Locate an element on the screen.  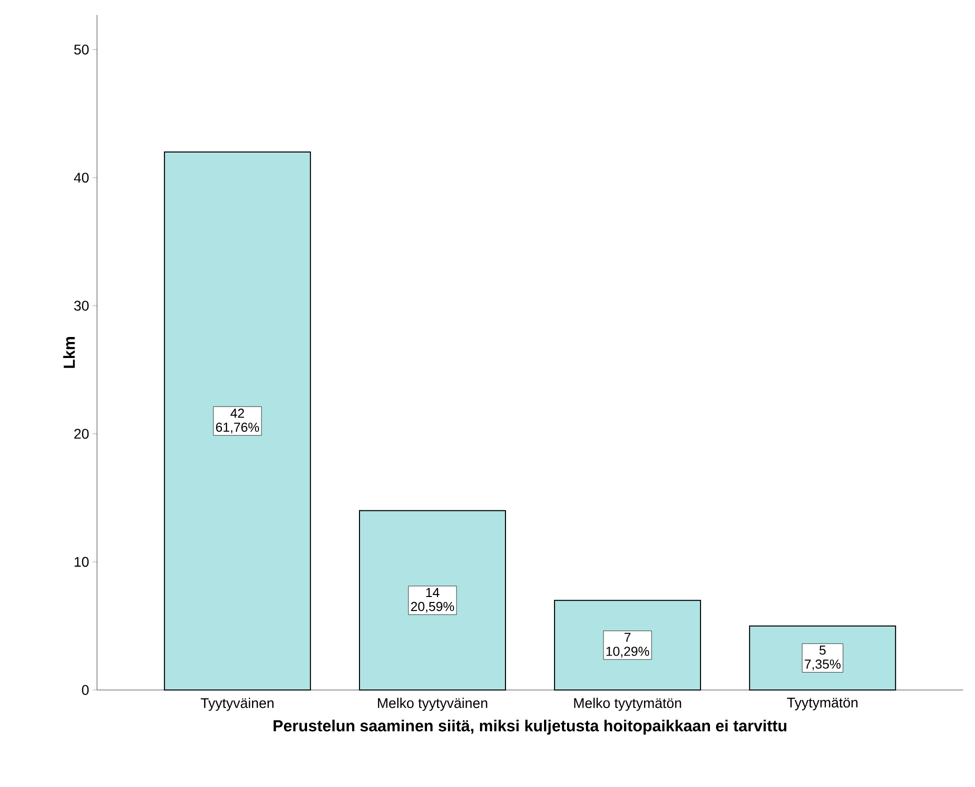
y-tick-label: 0 is located at coordinates (85, 690).